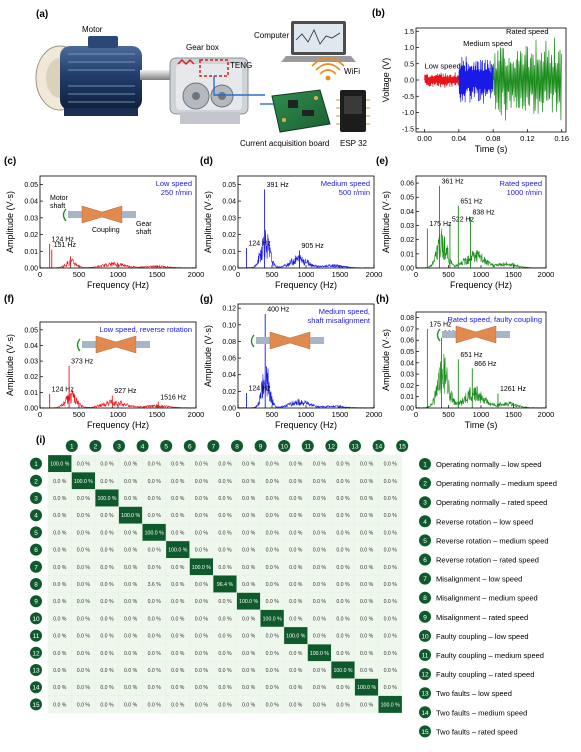 This screenshot has width=581, height=752. Describe the element at coordinates (471, 355) in the screenshot. I see `peak-label: 651 Hz` at that location.